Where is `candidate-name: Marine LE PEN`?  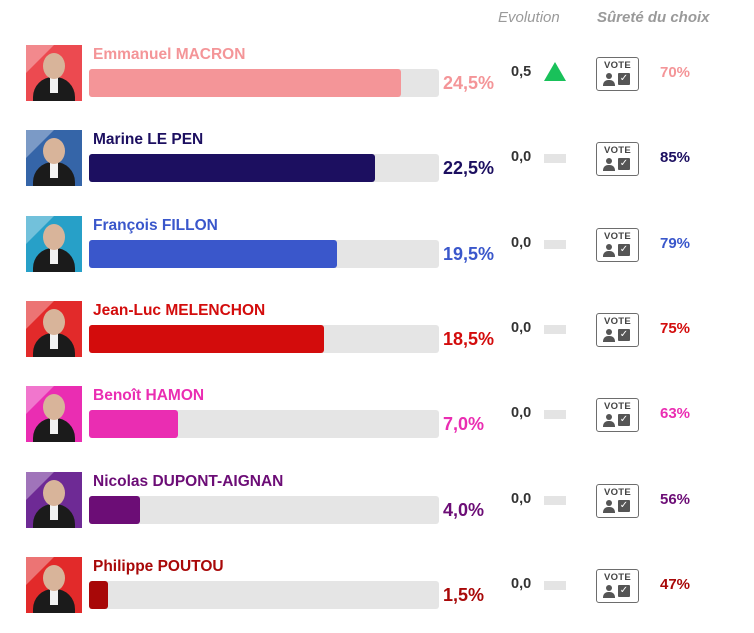
candidate-name: Marine LE PEN is located at coordinates (148, 140).